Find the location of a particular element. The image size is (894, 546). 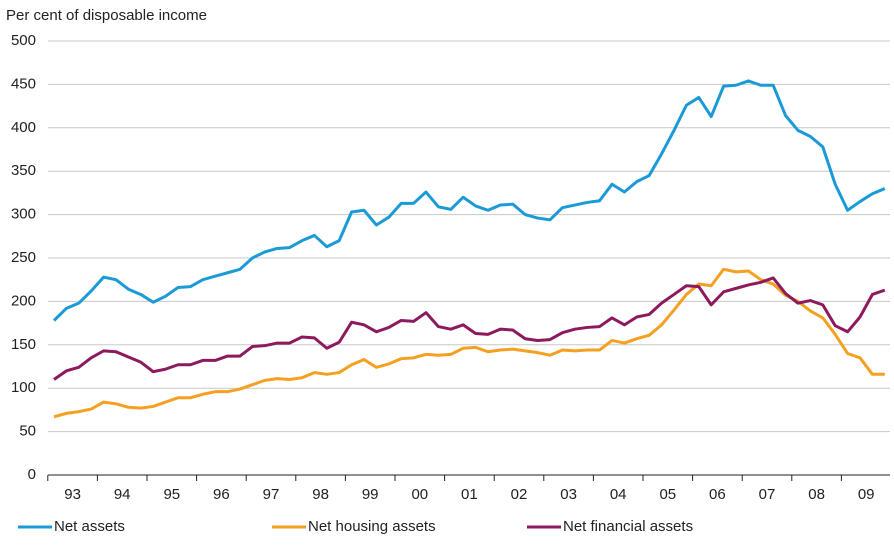

x-tick-label: 95 is located at coordinates (171, 494).